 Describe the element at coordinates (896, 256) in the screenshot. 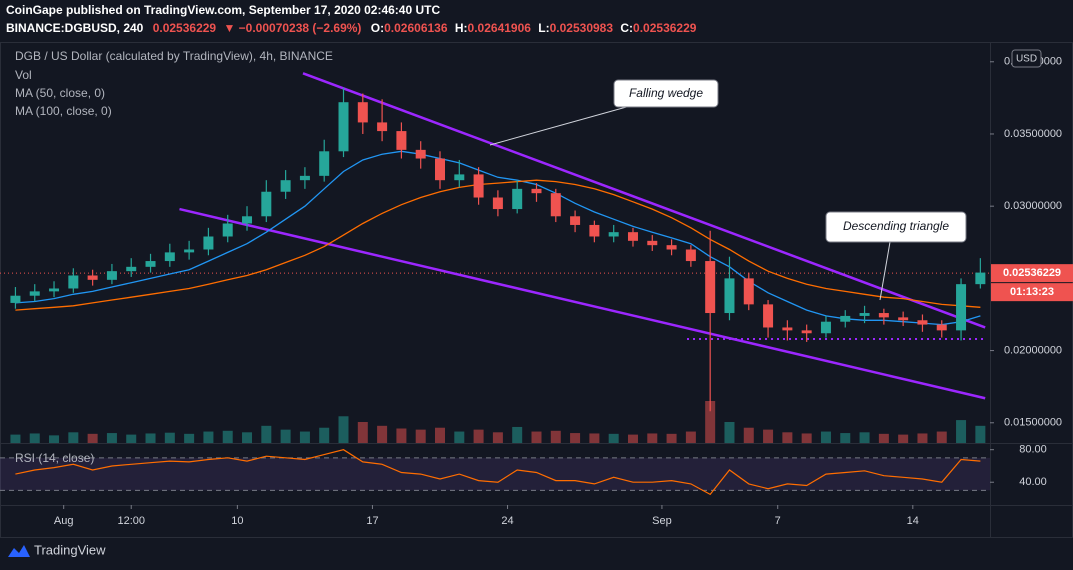

I see `callout: Descending triangle` at that location.